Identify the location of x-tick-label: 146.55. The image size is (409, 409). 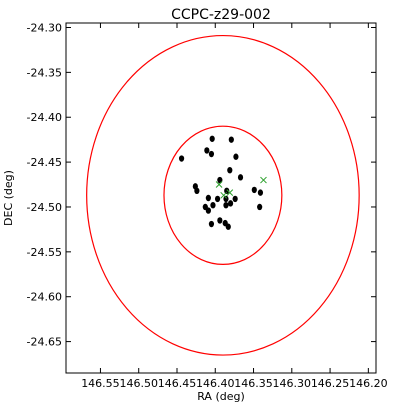
(100, 383).